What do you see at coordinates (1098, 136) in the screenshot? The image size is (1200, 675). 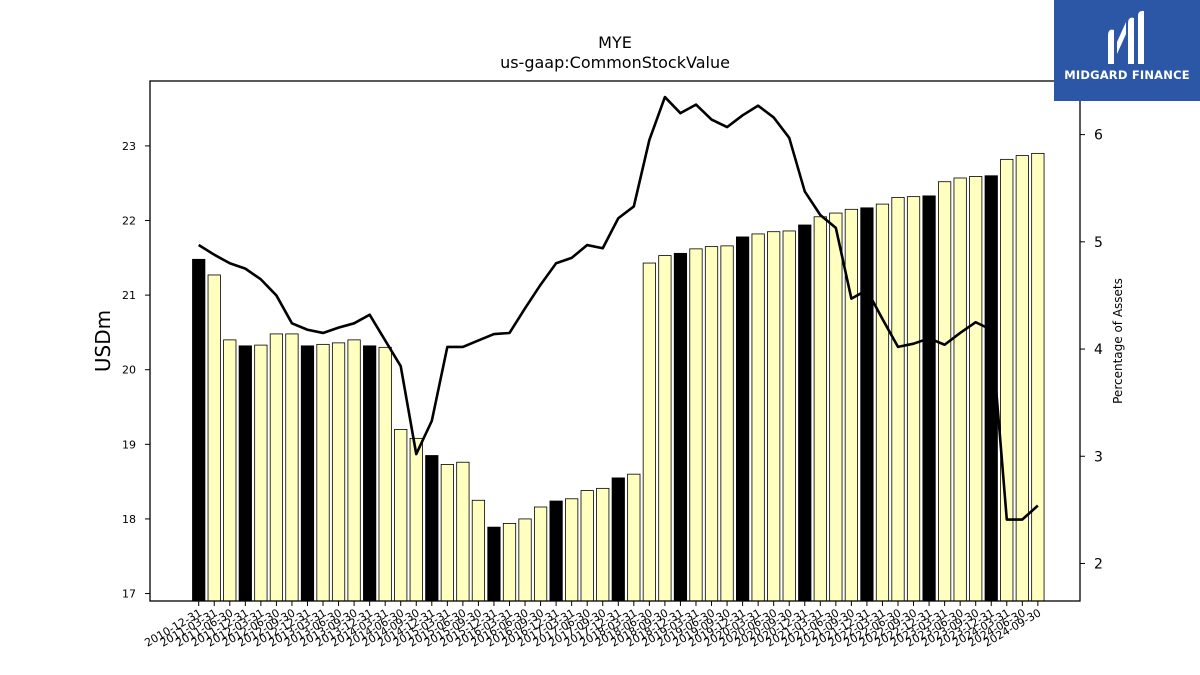 I see `y2-tick-label: 6` at bounding box center [1098, 136].